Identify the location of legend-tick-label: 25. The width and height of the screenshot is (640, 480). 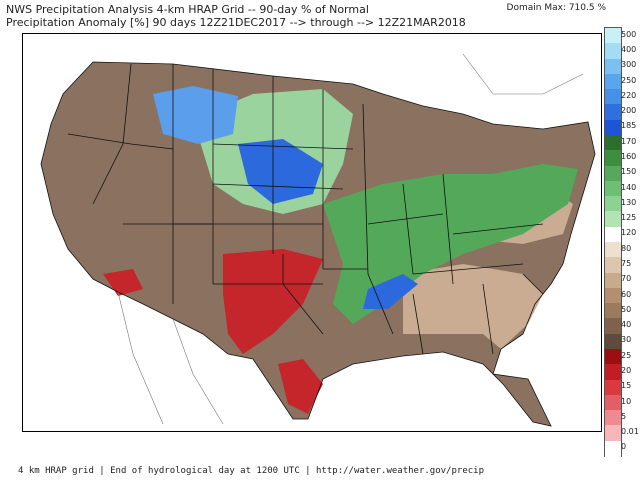
(626, 355).